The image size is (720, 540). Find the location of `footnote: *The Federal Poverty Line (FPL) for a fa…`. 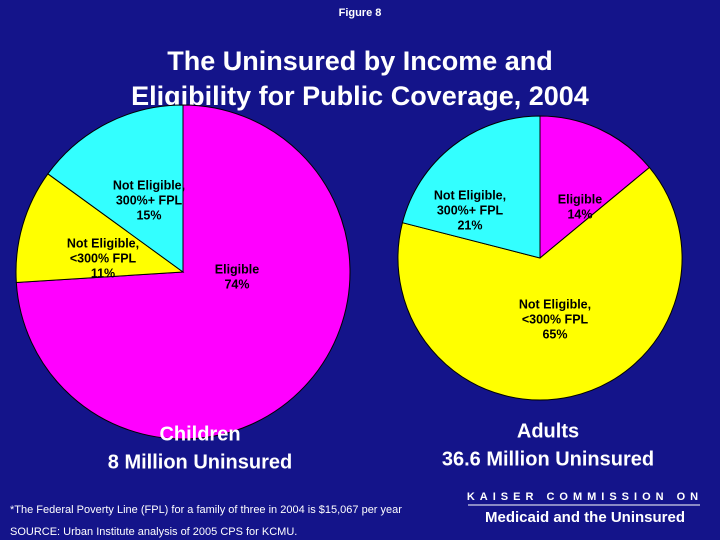

footnote: *The Federal Poverty Line (FPL) for a fa… is located at coordinates (206, 510).